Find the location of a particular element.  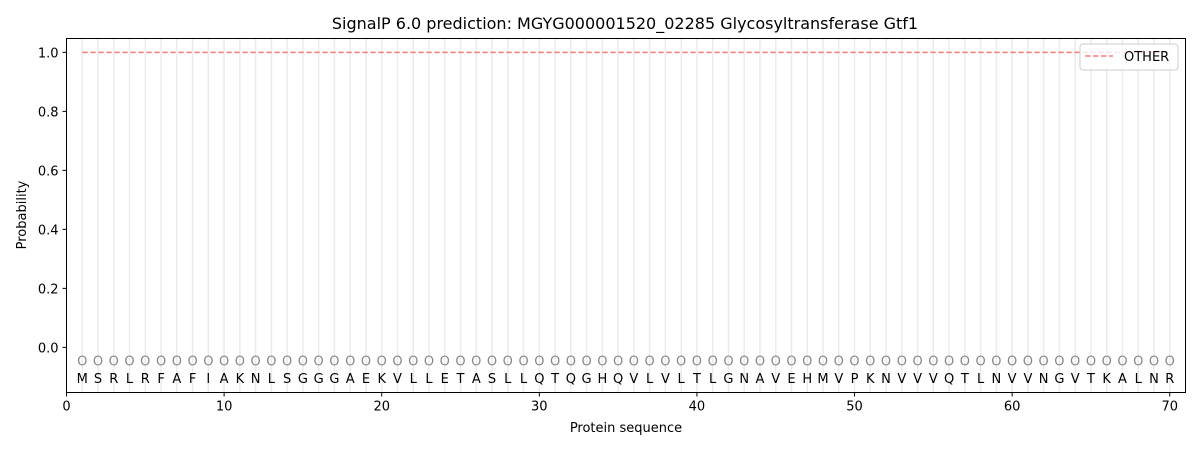

x-tick-label: 50 is located at coordinates (854, 407).